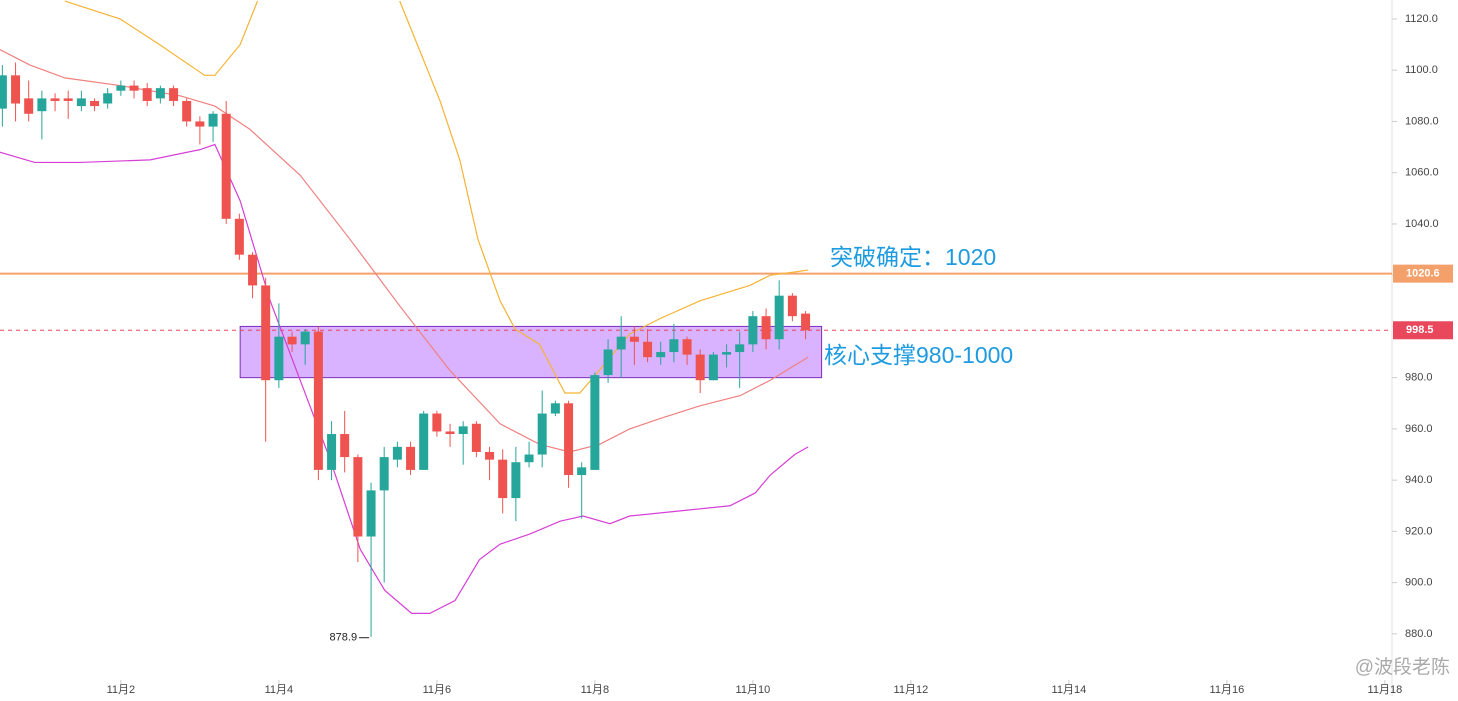  I want to click on x-tick-label: 11月6, so click(437, 690).